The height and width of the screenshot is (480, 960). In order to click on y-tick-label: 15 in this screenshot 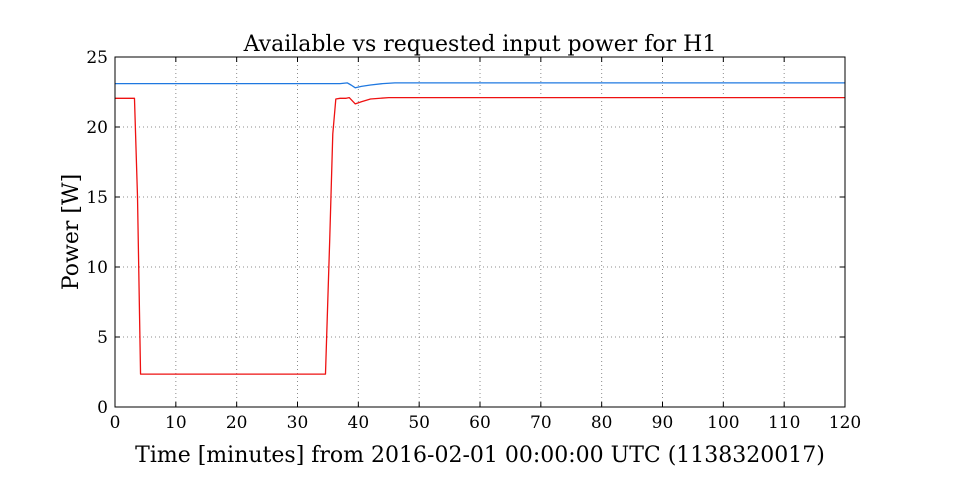, I will do `click(97, 198)`.